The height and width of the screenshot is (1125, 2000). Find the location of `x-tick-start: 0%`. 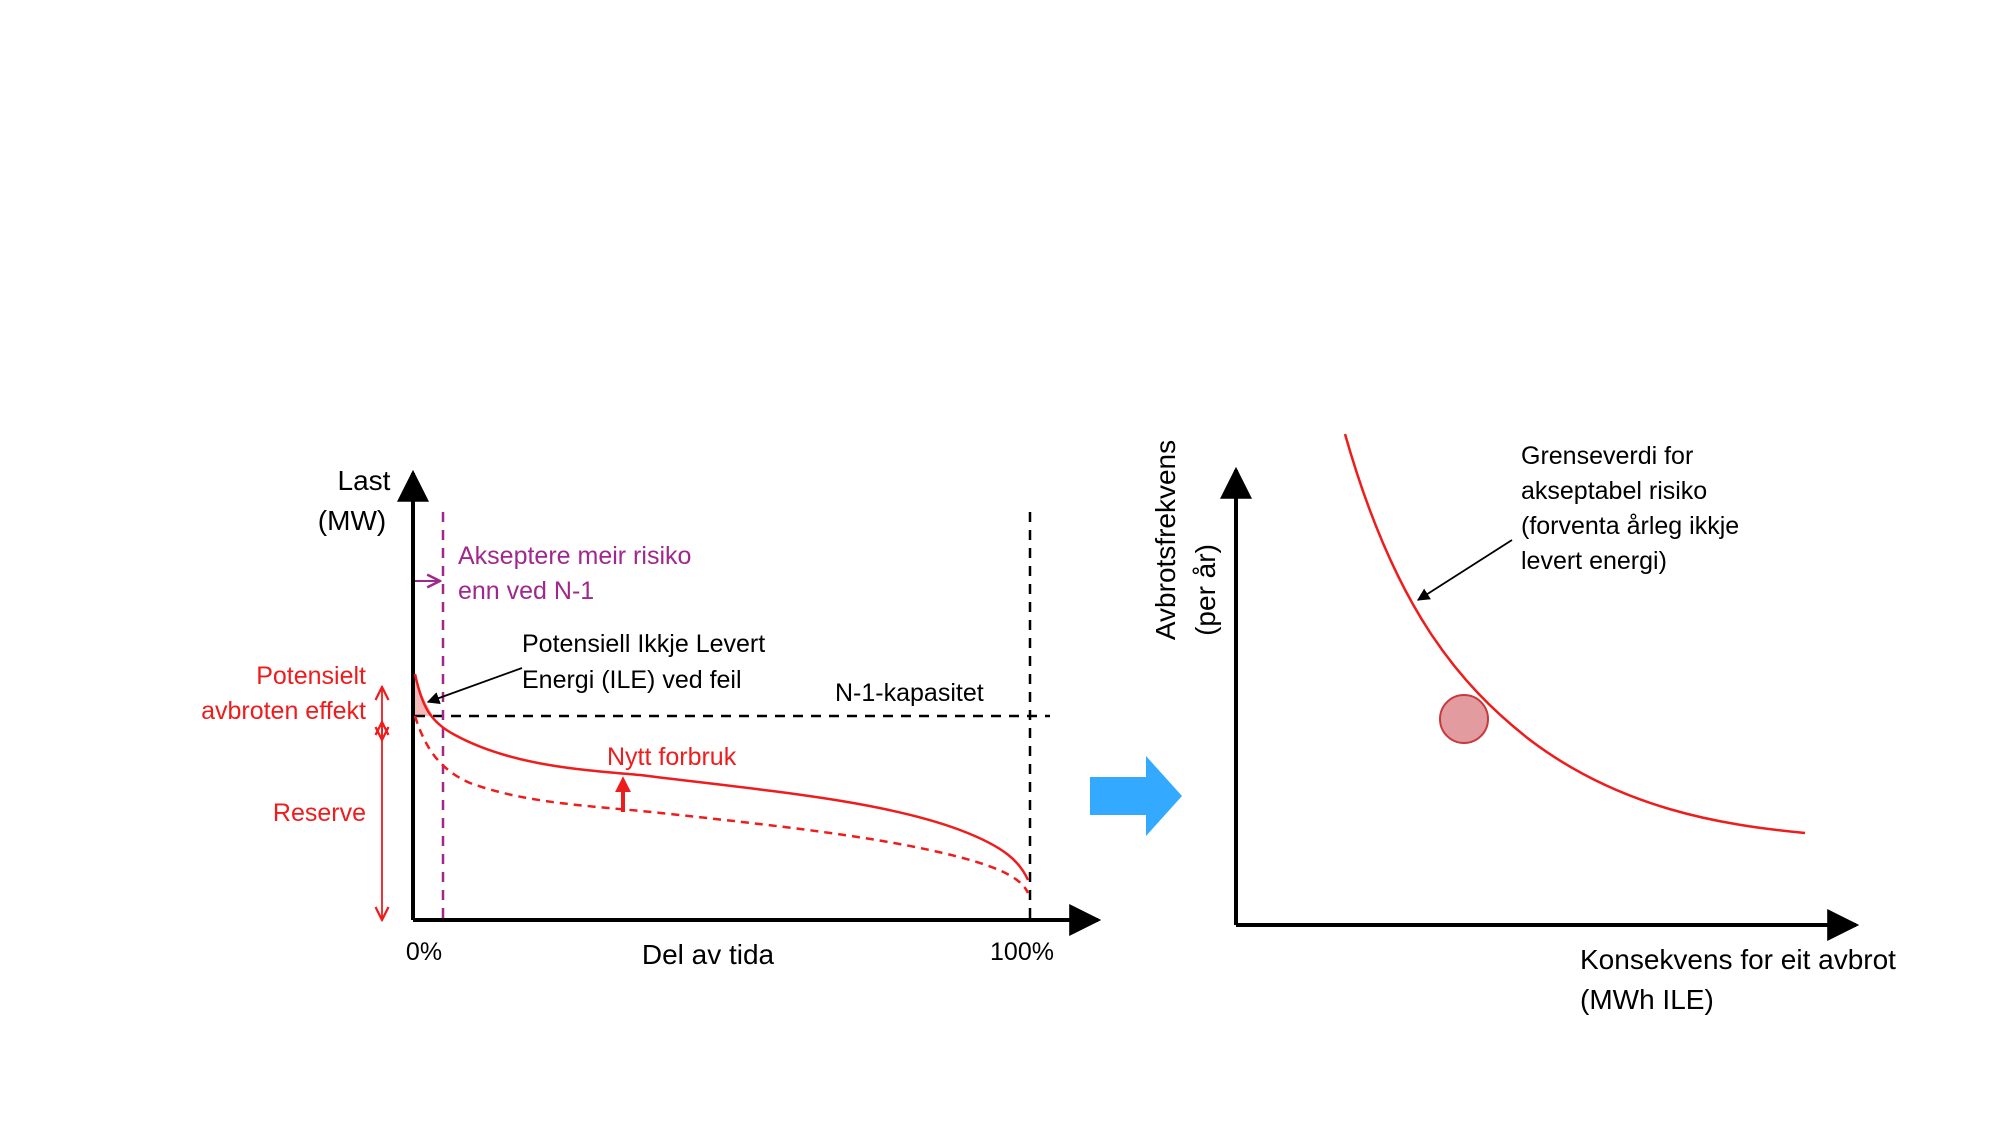

x-tick-start: 0% is located at coordinates (424, 952).